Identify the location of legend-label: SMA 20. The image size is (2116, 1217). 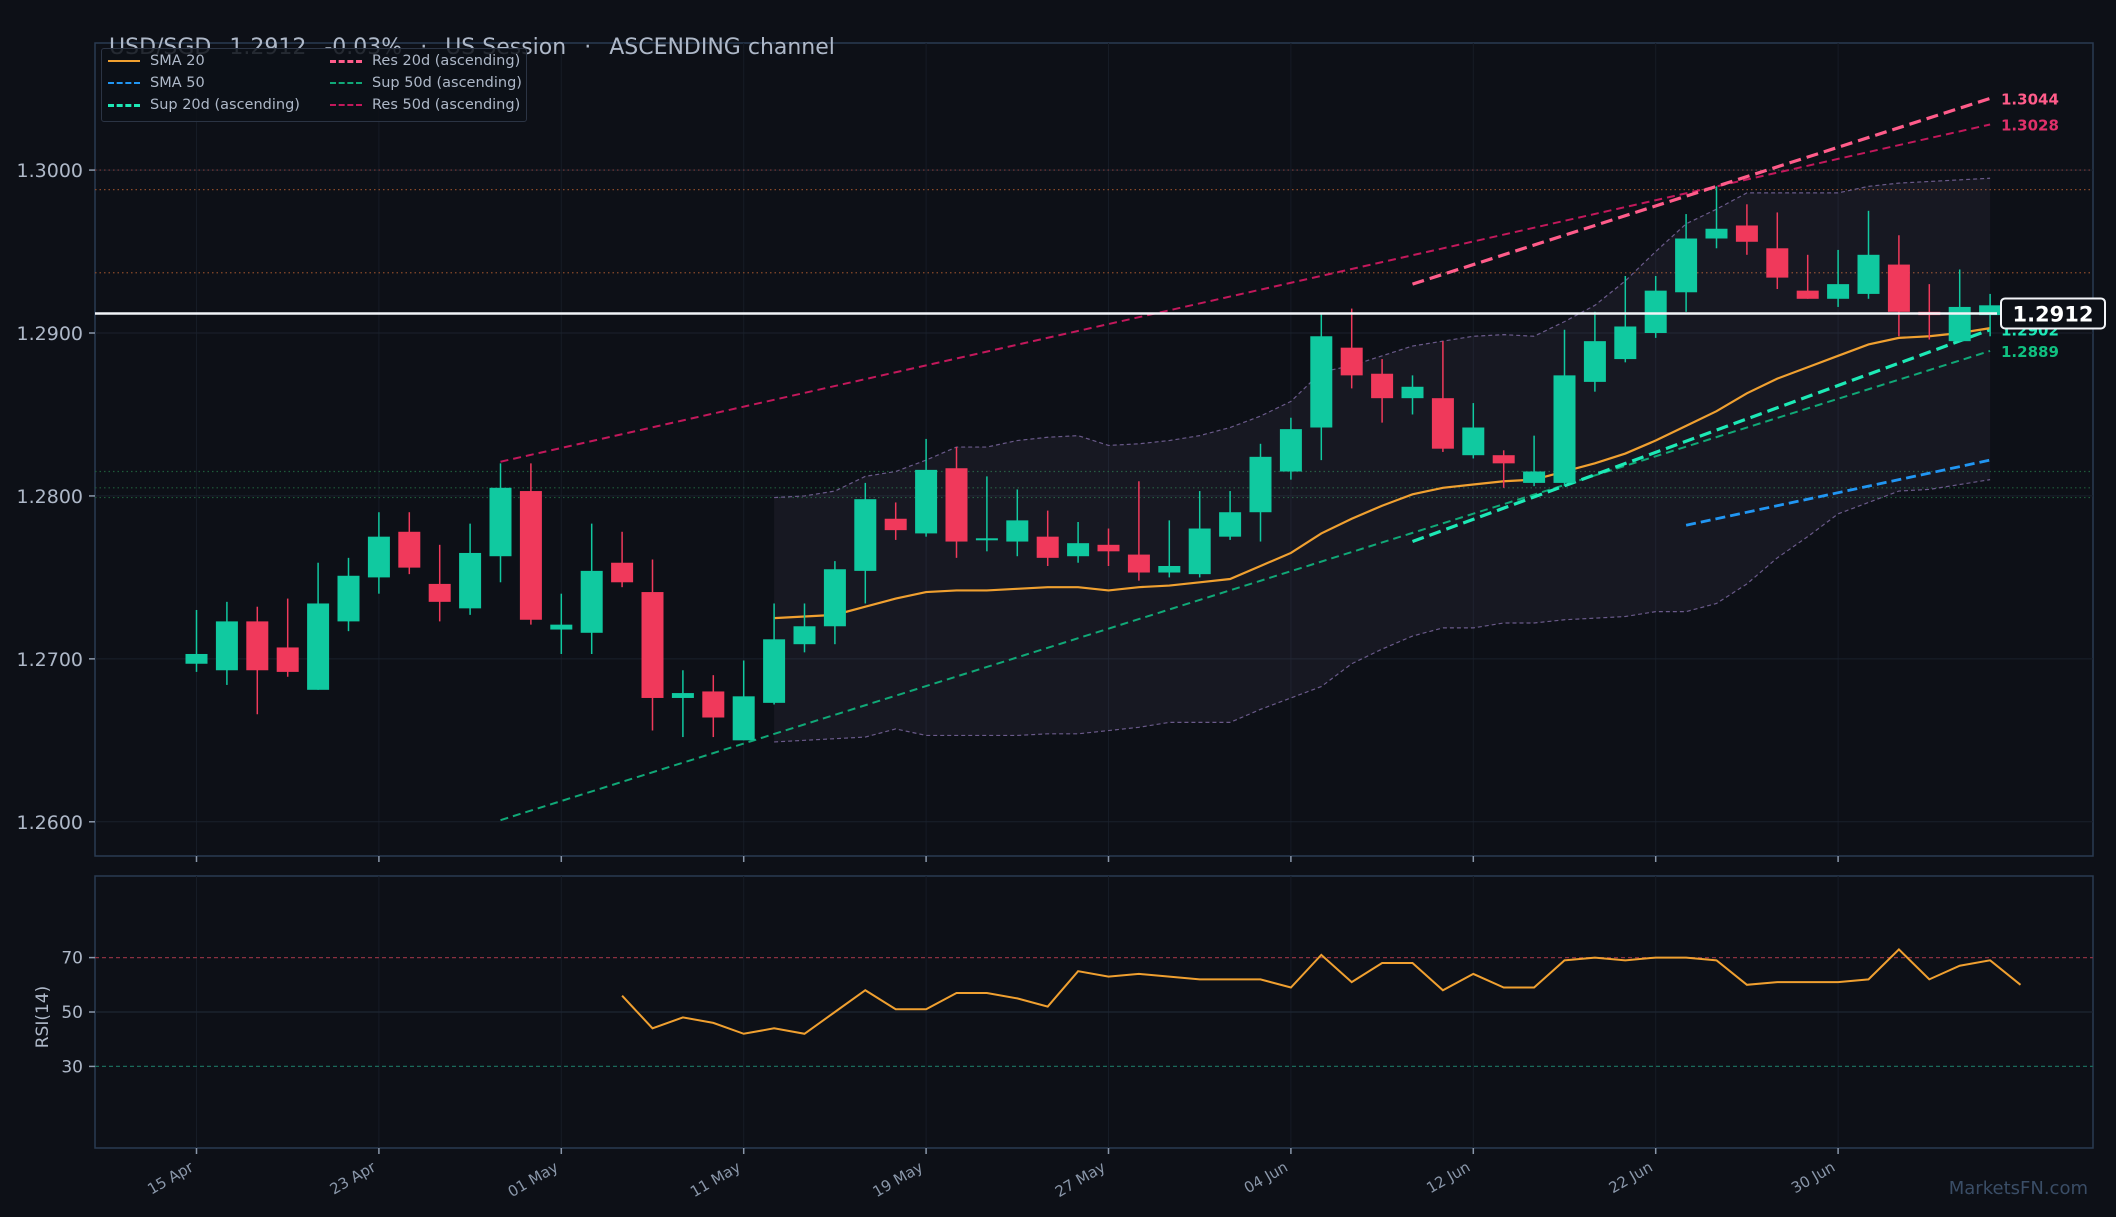
(177, 61).